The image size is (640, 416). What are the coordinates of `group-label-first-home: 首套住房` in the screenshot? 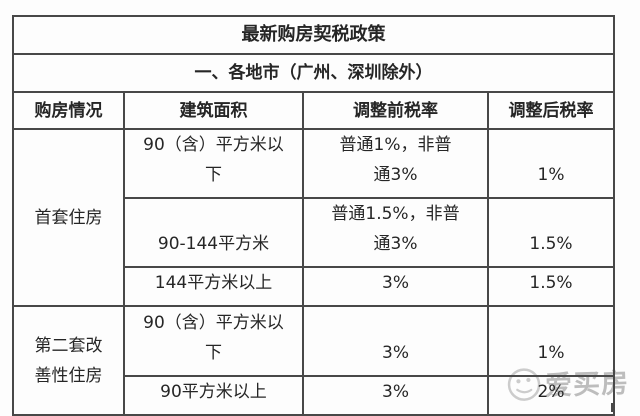 It's located at (68, 217).